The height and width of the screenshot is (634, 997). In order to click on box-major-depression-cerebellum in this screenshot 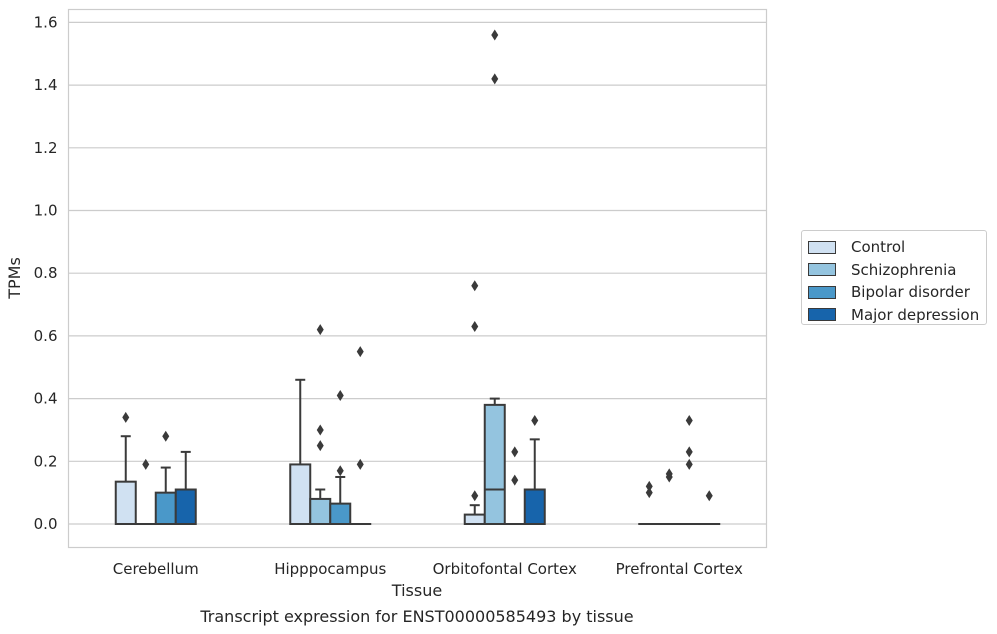, I will do `click(185, 488)`.